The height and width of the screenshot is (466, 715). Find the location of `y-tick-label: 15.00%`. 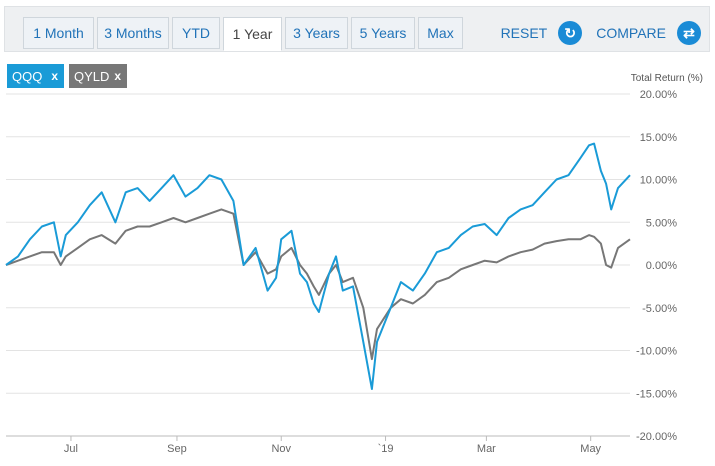

y-tick-label: 15.00% is located at coordinates (659, 138).